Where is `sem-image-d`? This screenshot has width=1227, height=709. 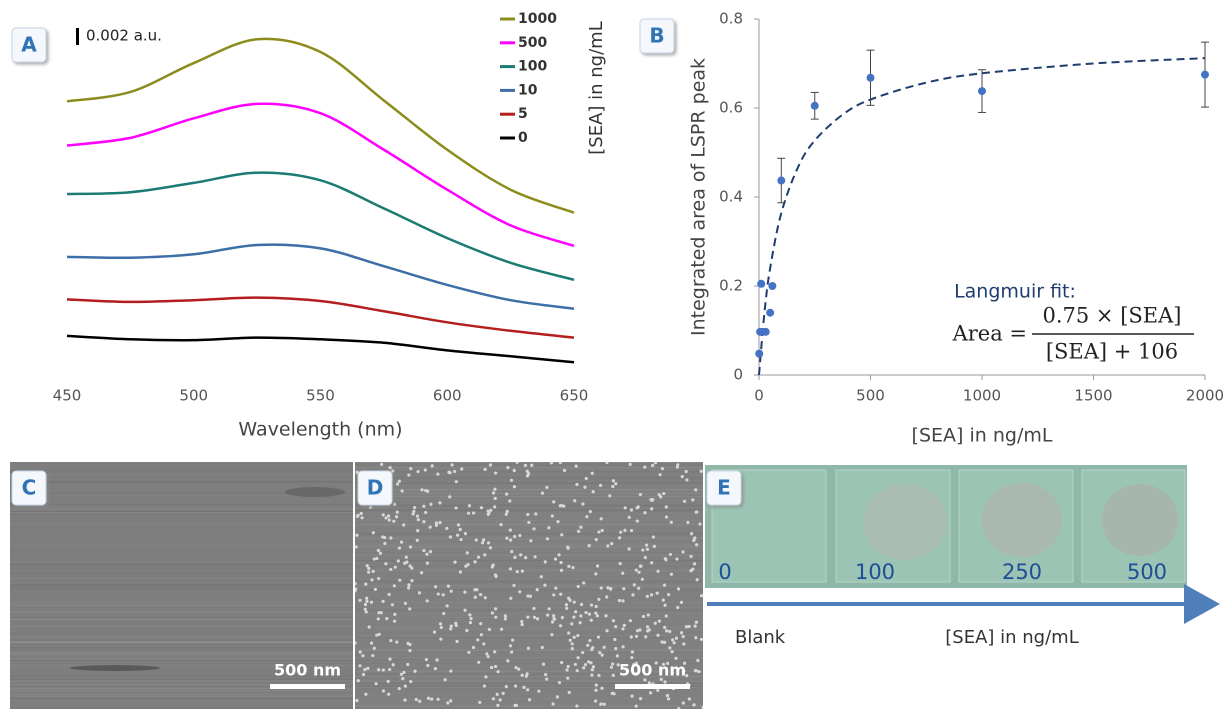
sem-image-d is located at coordinates (529, 585).